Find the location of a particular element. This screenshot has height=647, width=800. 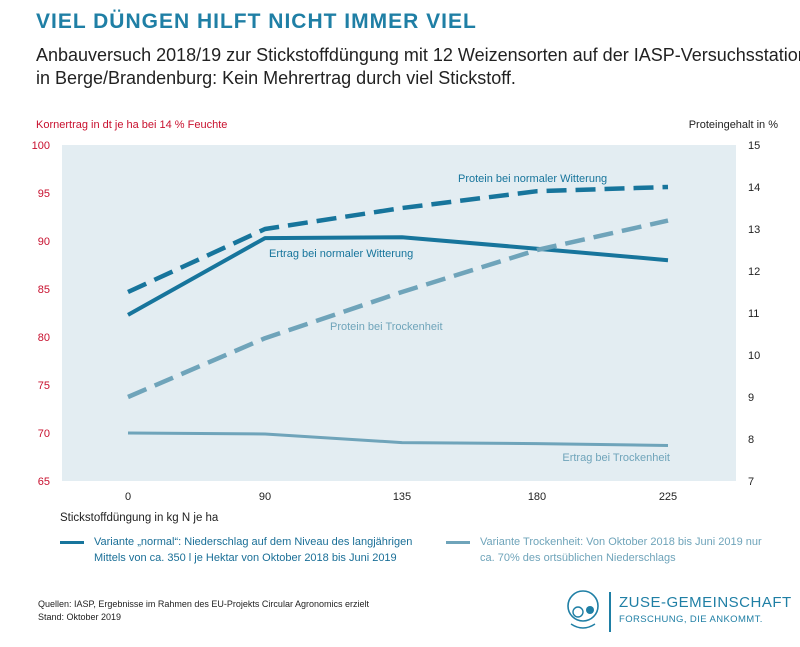

y-tick-left: 100 is located at coordinates (41, 146).